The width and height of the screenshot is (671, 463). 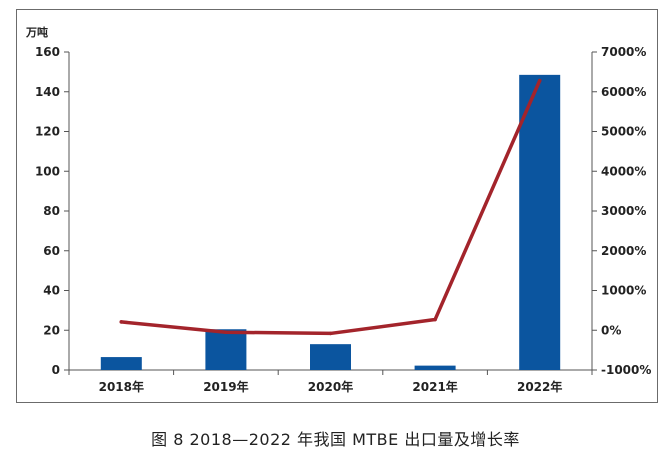 What do you see at coordinates (626, 370) in the screenshot?
I see `right-tick-label: -1000%` at bounding box center [626, 370].